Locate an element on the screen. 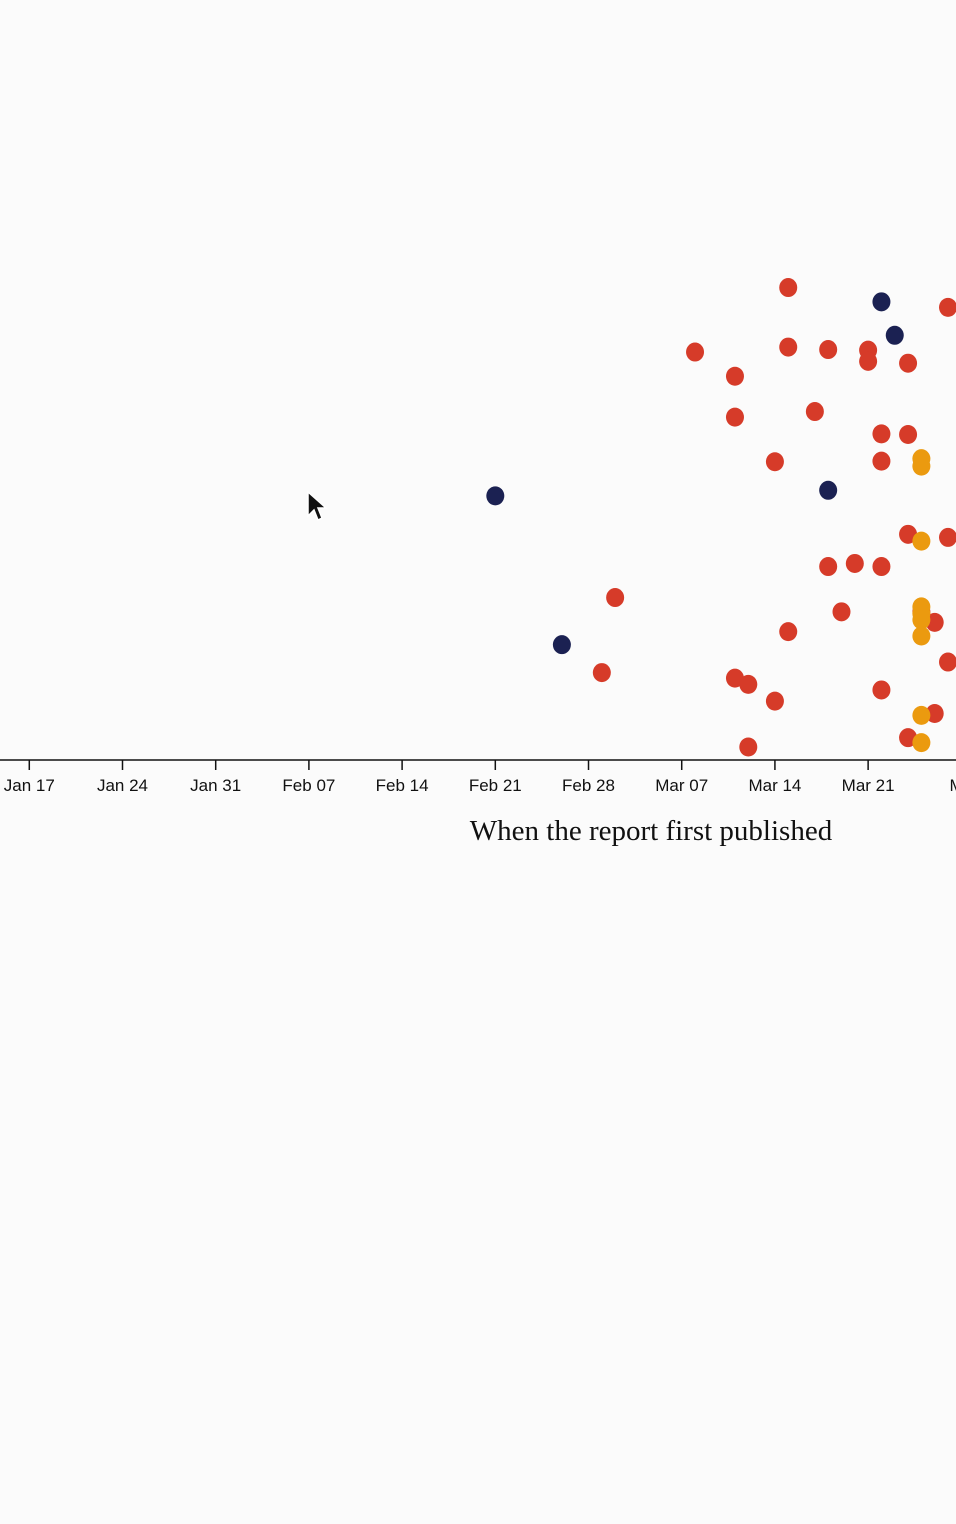  x-tick-label: Feb 21 is located at coordinates (495, 785).